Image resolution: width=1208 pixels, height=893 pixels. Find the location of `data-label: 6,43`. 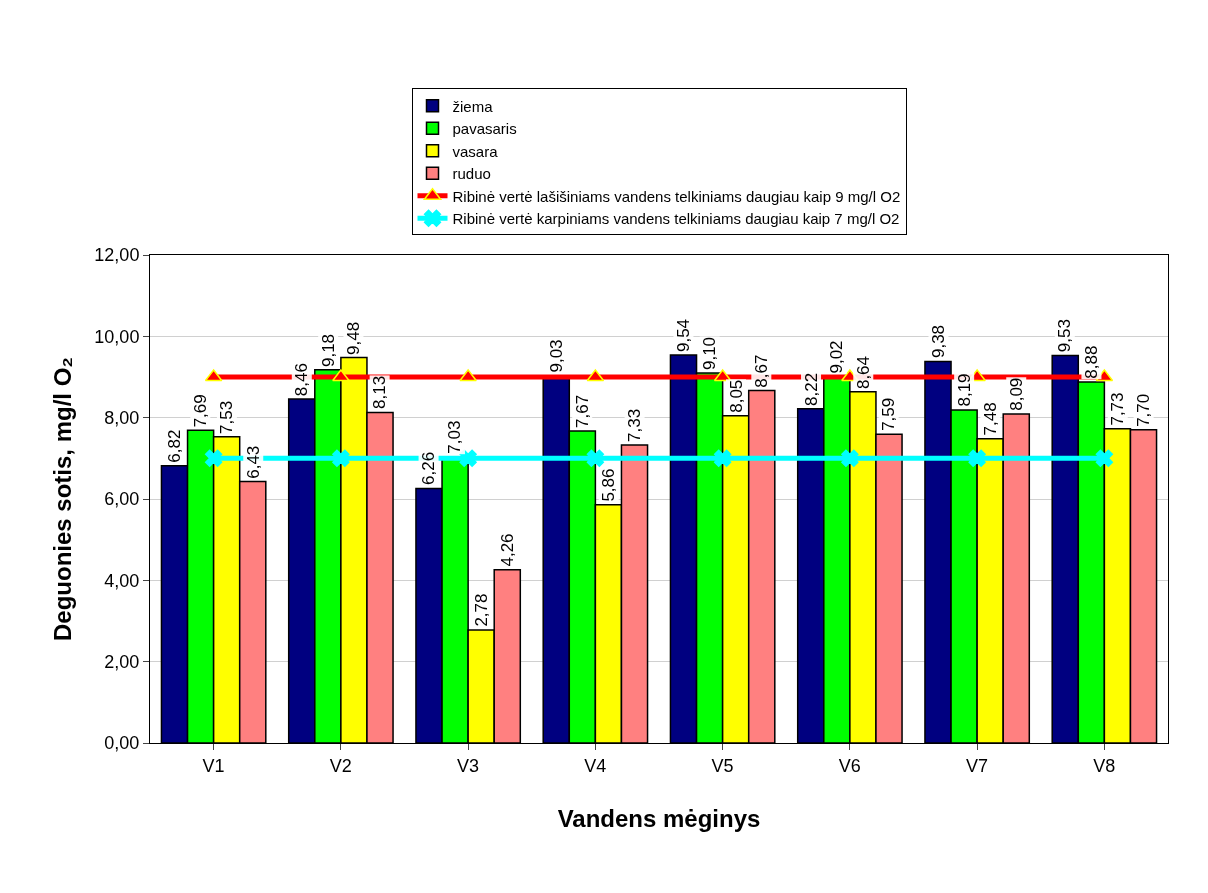

data-label: 6,43 is located at coordinates (253, 462).